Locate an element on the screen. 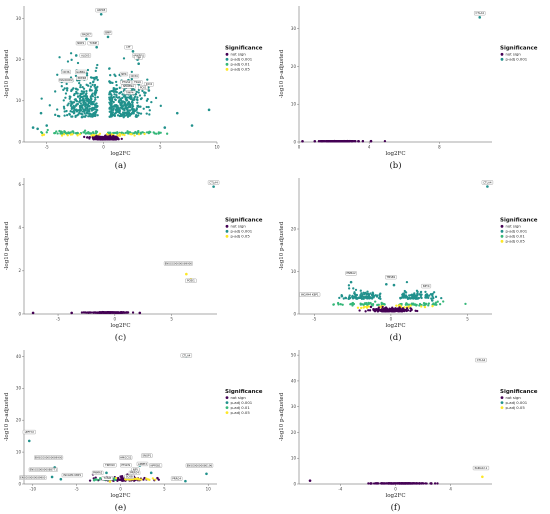 This screenshot has height=514, width=550. gene-label: SNOP1 is located at coordinates (147, 456).